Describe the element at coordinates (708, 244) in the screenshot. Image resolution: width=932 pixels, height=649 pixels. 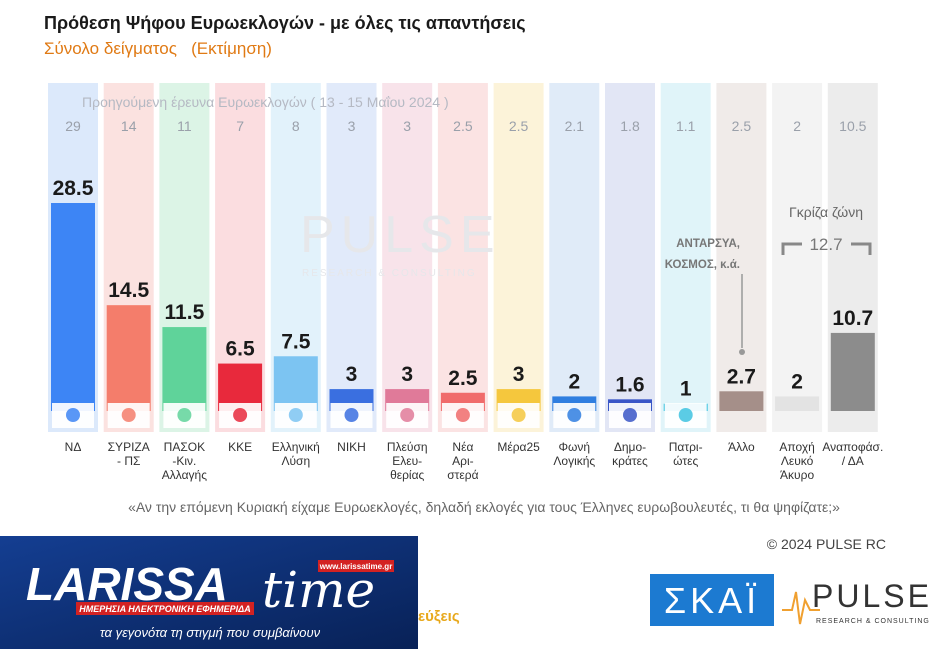
I see `annotation-other-line1: ΑΝΤΑΡΣΥΑ,` at that location.